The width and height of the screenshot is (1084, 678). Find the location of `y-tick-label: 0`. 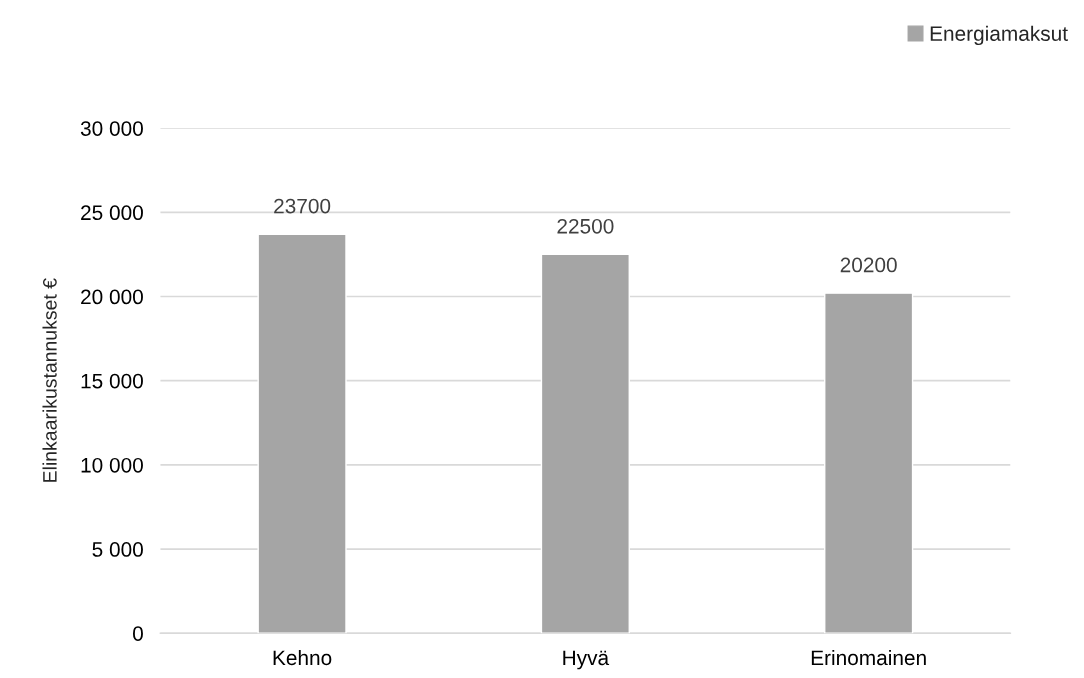

y-tick-label: 0 is located at coordinates (137, 634).